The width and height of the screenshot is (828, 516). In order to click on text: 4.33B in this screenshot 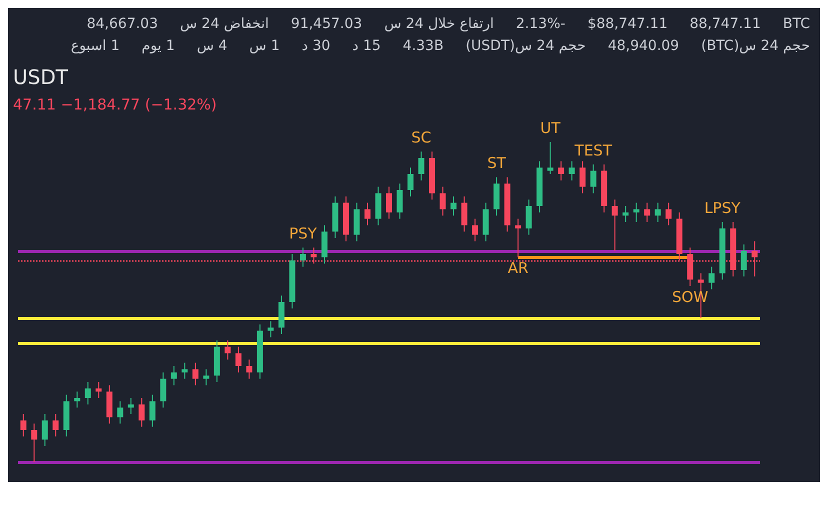, I will do `click(423, 46)`.